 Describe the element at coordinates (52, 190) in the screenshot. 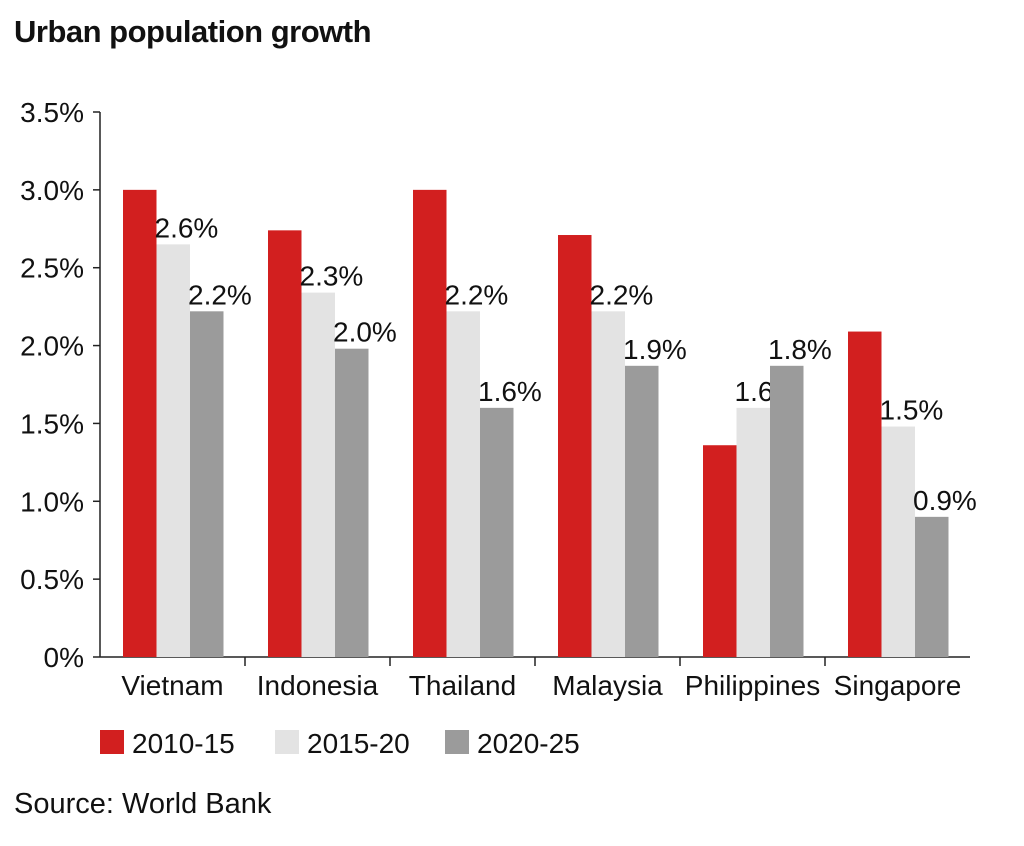

I see `y-tick-label: 3.0%` at that location.